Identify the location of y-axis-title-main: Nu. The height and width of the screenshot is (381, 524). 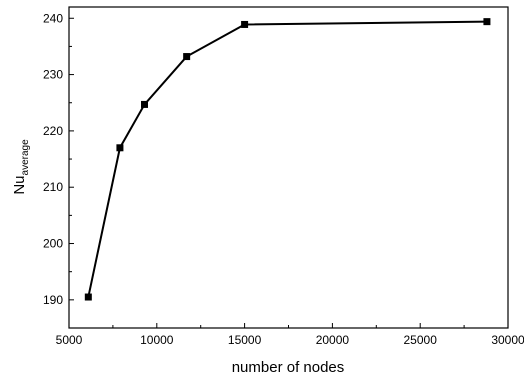
(19, 184).